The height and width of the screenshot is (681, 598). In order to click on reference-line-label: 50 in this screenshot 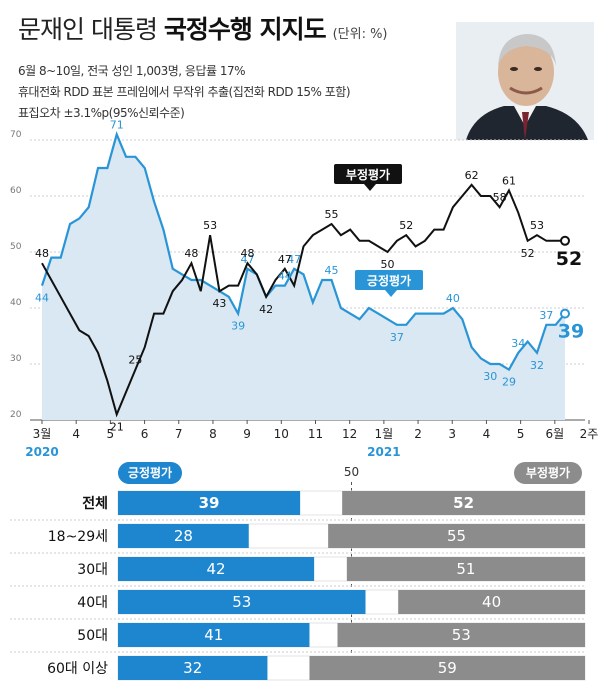, I will do `click(351, 472)`.